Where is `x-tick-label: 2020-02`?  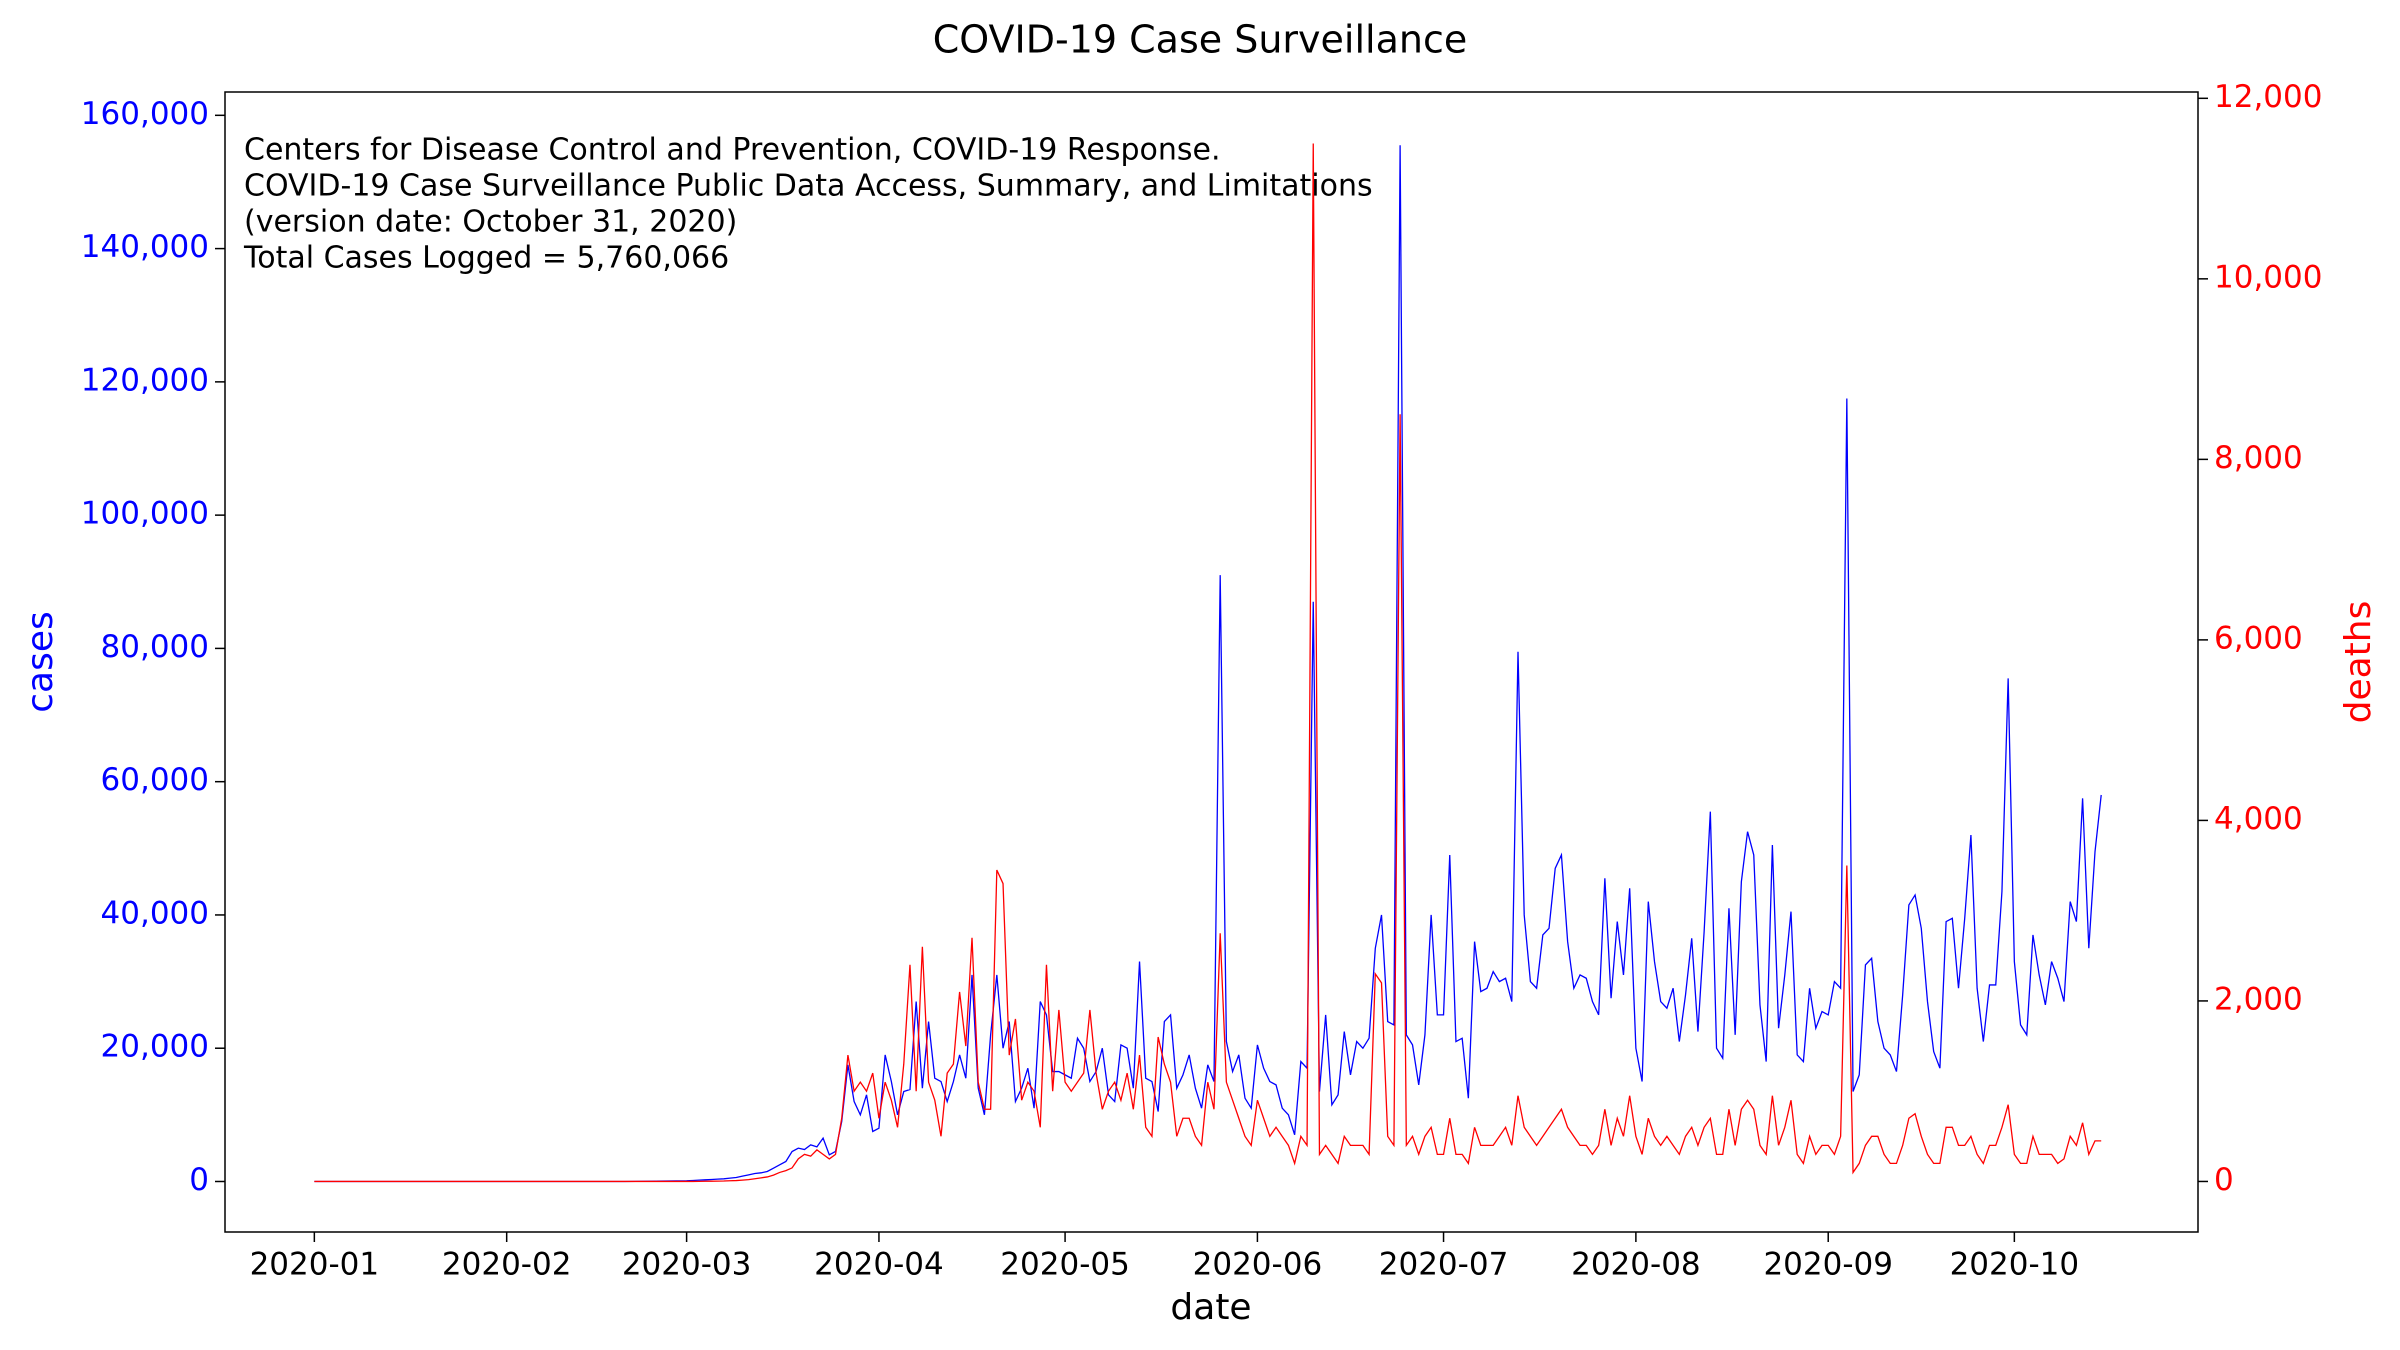 x-tick-label: 2020-02 is located at coordinates (507, 1265).